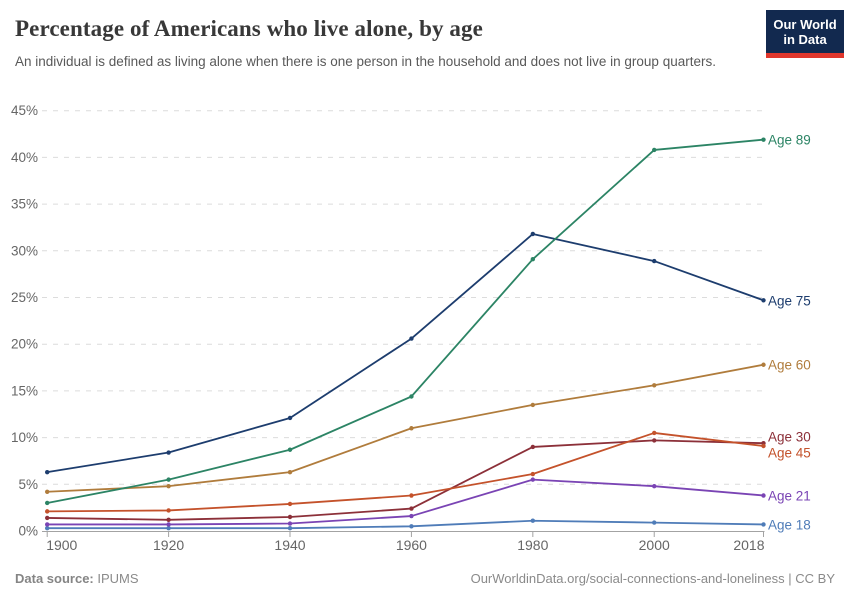 The image size is (850, 600). I want to click on data-source-value: IPUMS, so click(116, 578).